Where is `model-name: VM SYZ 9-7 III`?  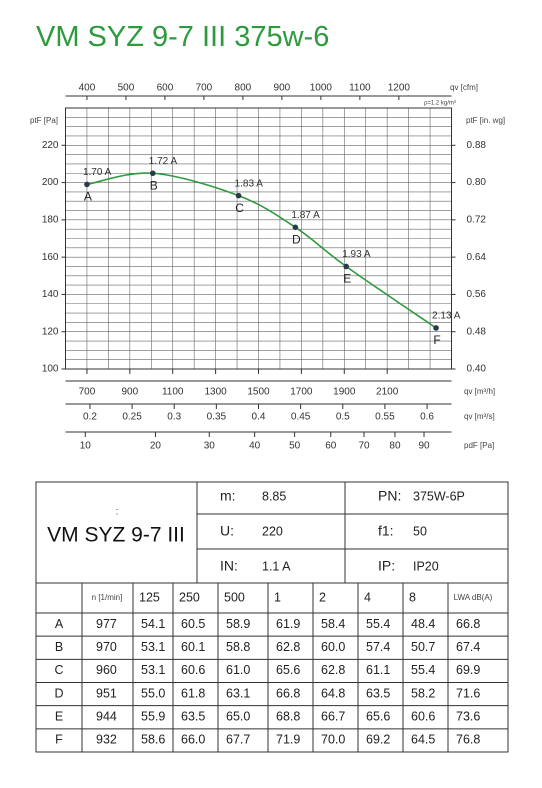 model-name: VM SYZ 9-7 III is located at coordinates (116, 535).